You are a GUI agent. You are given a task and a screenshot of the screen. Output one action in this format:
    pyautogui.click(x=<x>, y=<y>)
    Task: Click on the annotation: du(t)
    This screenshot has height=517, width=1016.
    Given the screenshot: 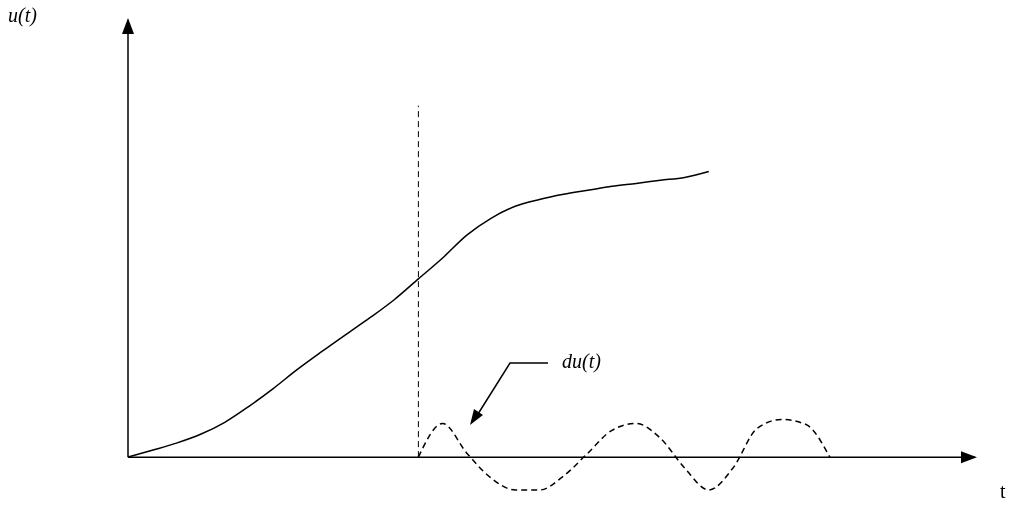 What is the action you would take?
    pyautogui.click(x=581, y=361)
    